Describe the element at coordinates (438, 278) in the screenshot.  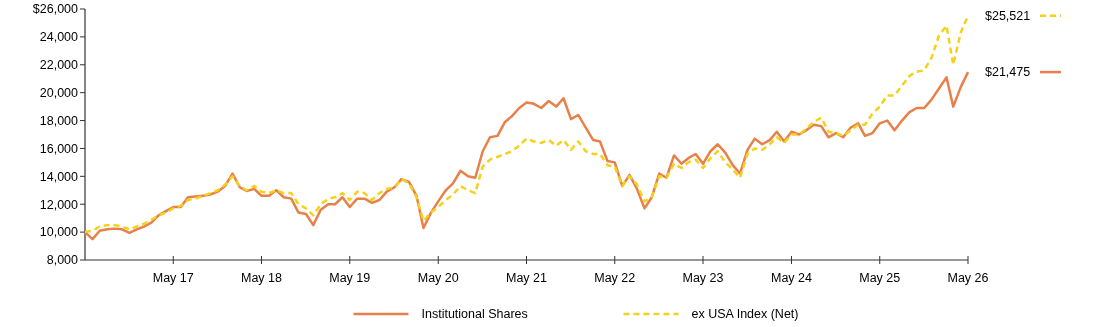
I see `x-tick-label: May 20` at that location.